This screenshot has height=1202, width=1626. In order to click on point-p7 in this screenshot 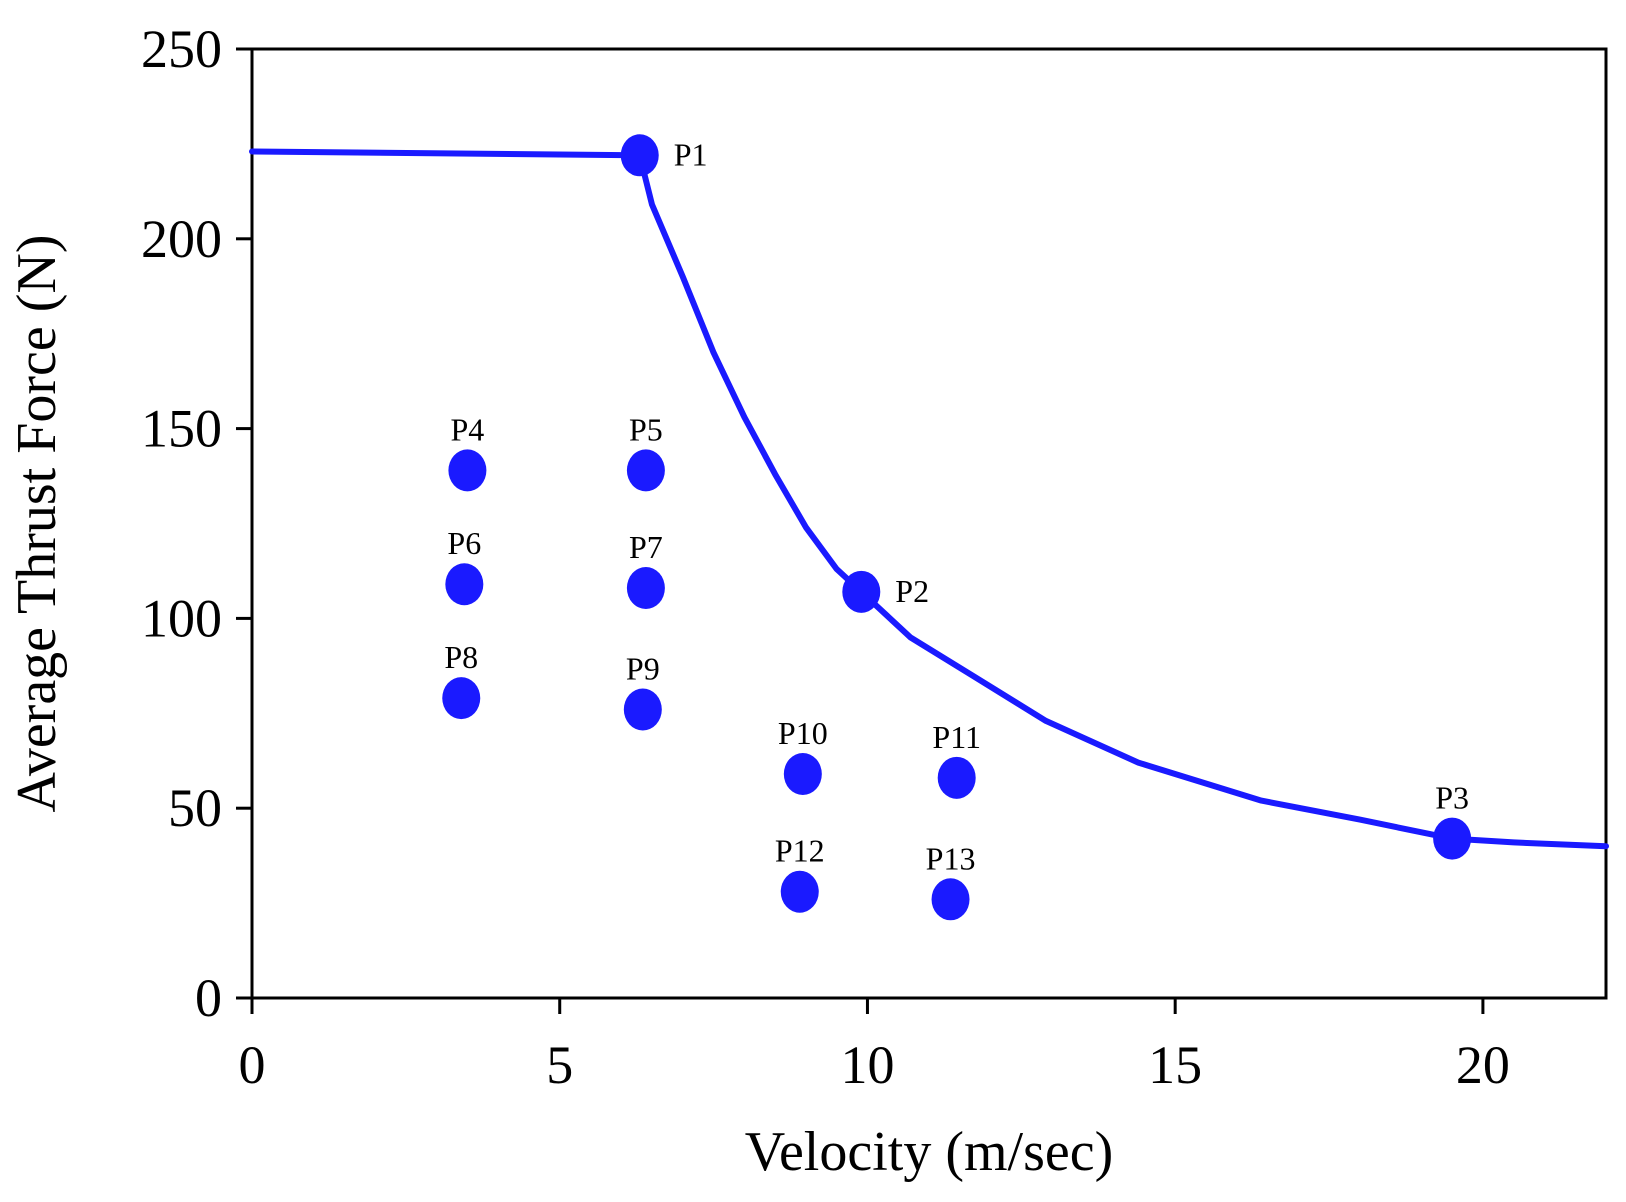, I will do `click(645, 588)`.